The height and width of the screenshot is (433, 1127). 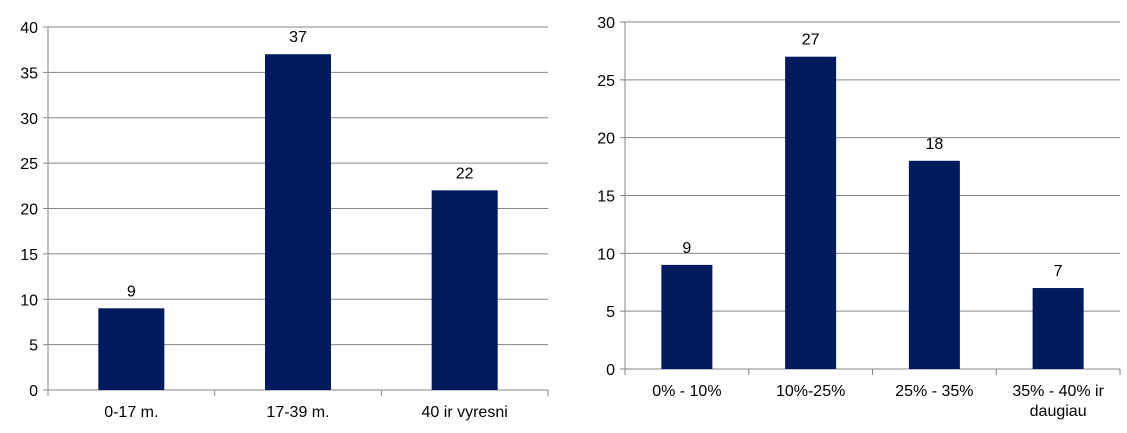 What do you see at coordinates (811, 40) in the screenshot?
I see `data-label: 27` at bounding box center [811, 40].